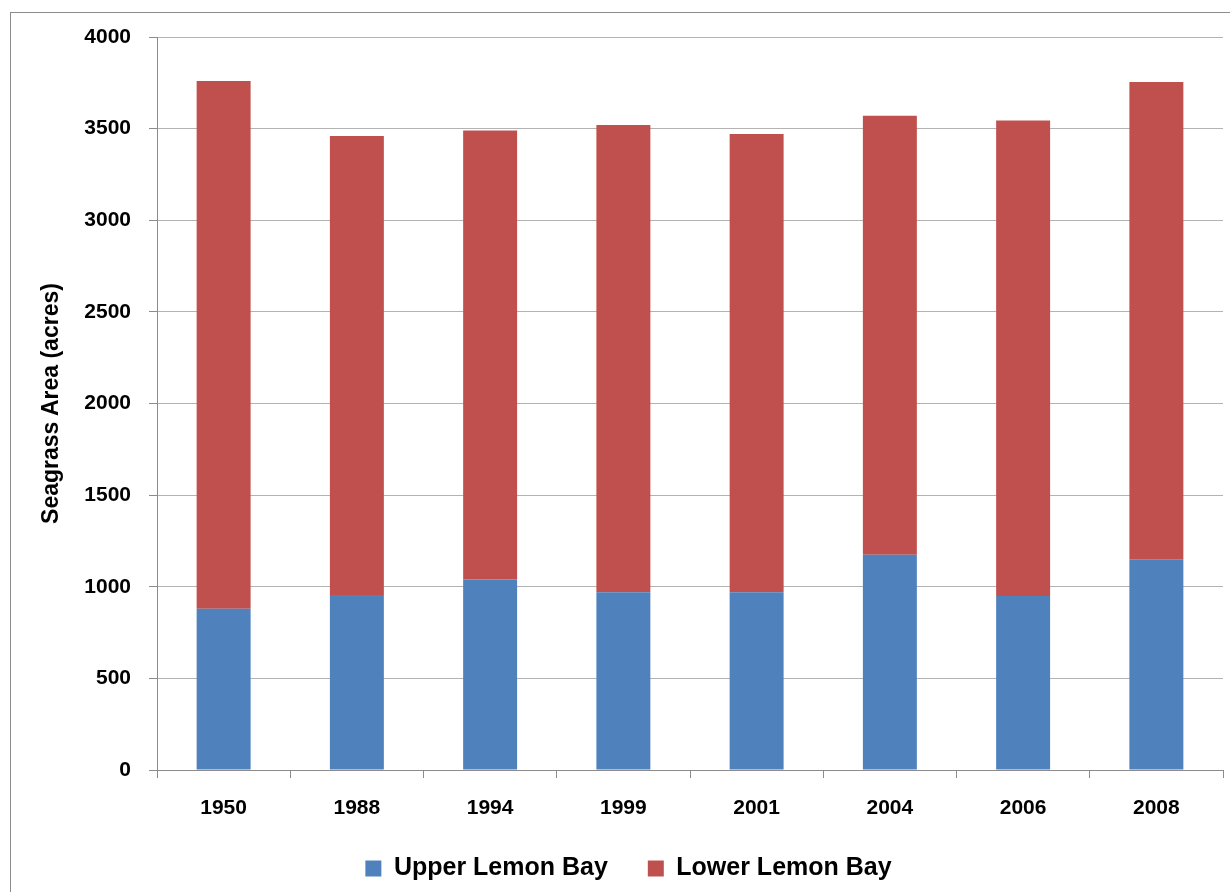 The image size is (1230, 892). What do you see at coordinates (107, 35) in the screenshot?
I see `y-tick-label: 4000` at bounding box center [107, 35].